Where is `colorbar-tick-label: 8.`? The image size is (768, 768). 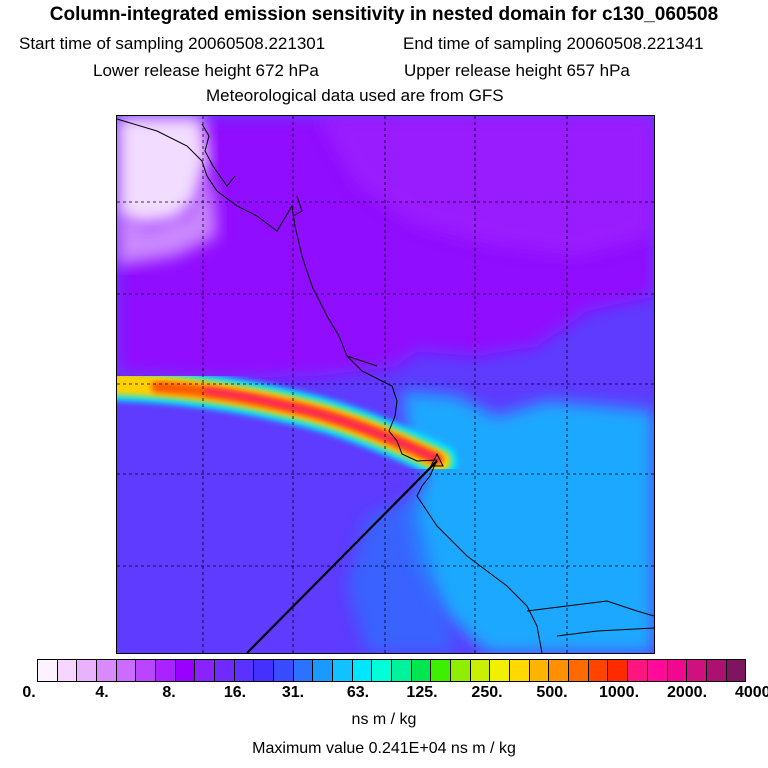 colorbar-tick-label: 8. is located at coordinates (169, 692).